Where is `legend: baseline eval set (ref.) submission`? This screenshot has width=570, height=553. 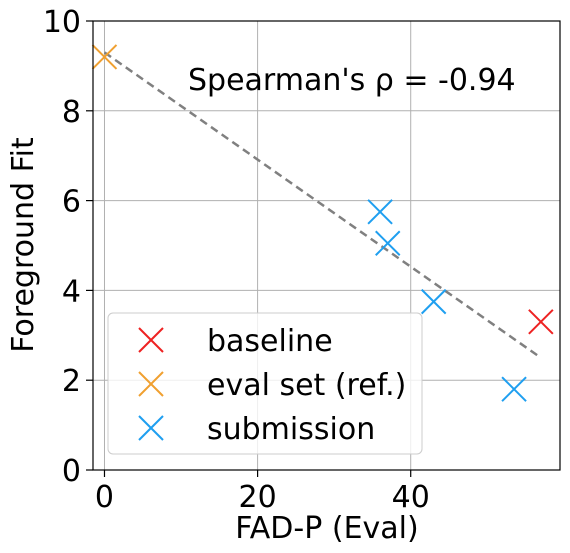 legend: baseline eval set (ref.) submission is located at coordinates (265, 383).